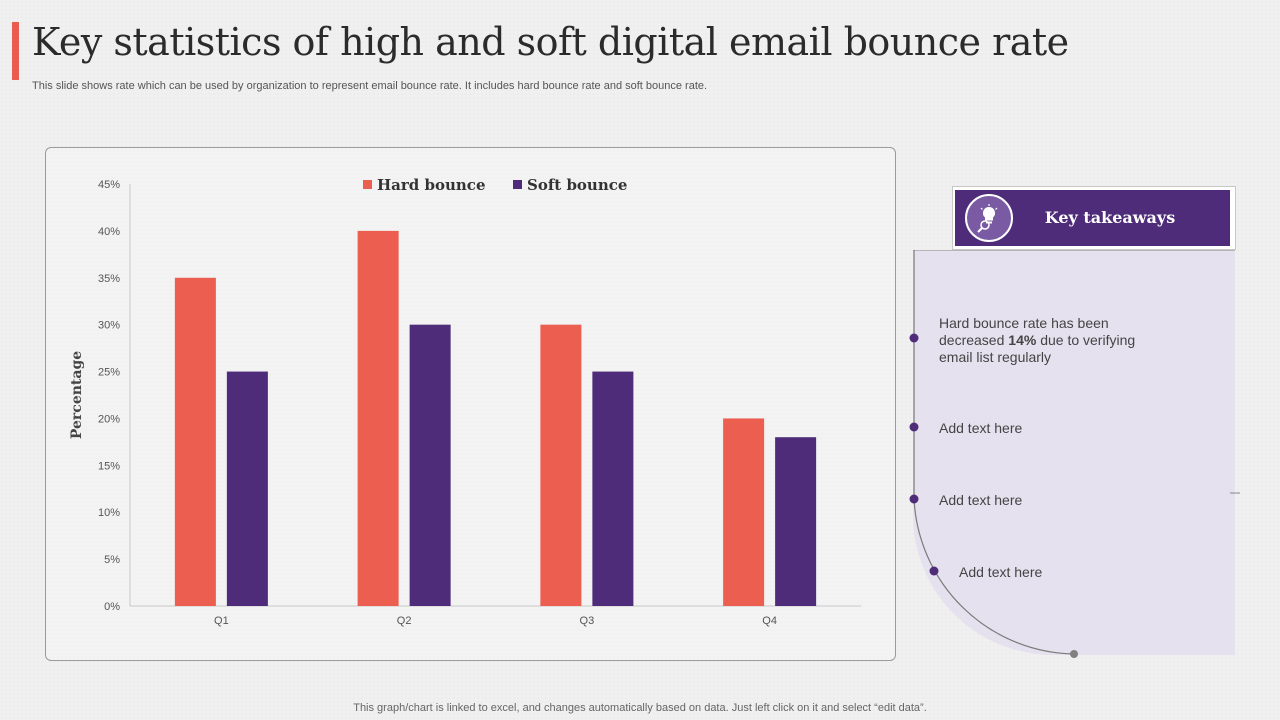 The width and height of the screenshot is (1280, 720). Describe the element at coordinates (112, 560) in the screenshot. I see `y-tick-label: 5%` at that location.